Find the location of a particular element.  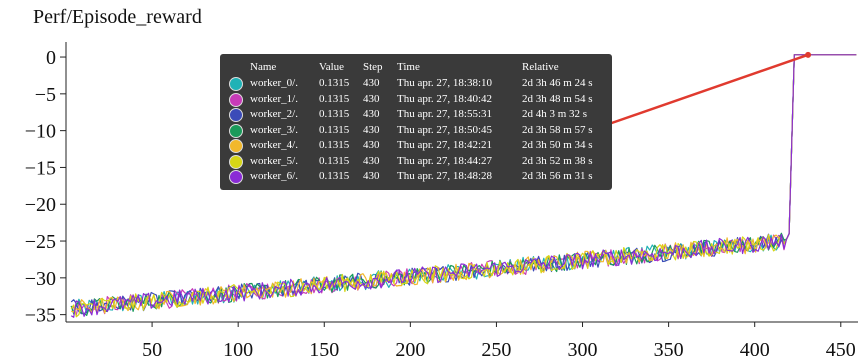

x-tick-label: 300 is located at coordinates (583, 350).